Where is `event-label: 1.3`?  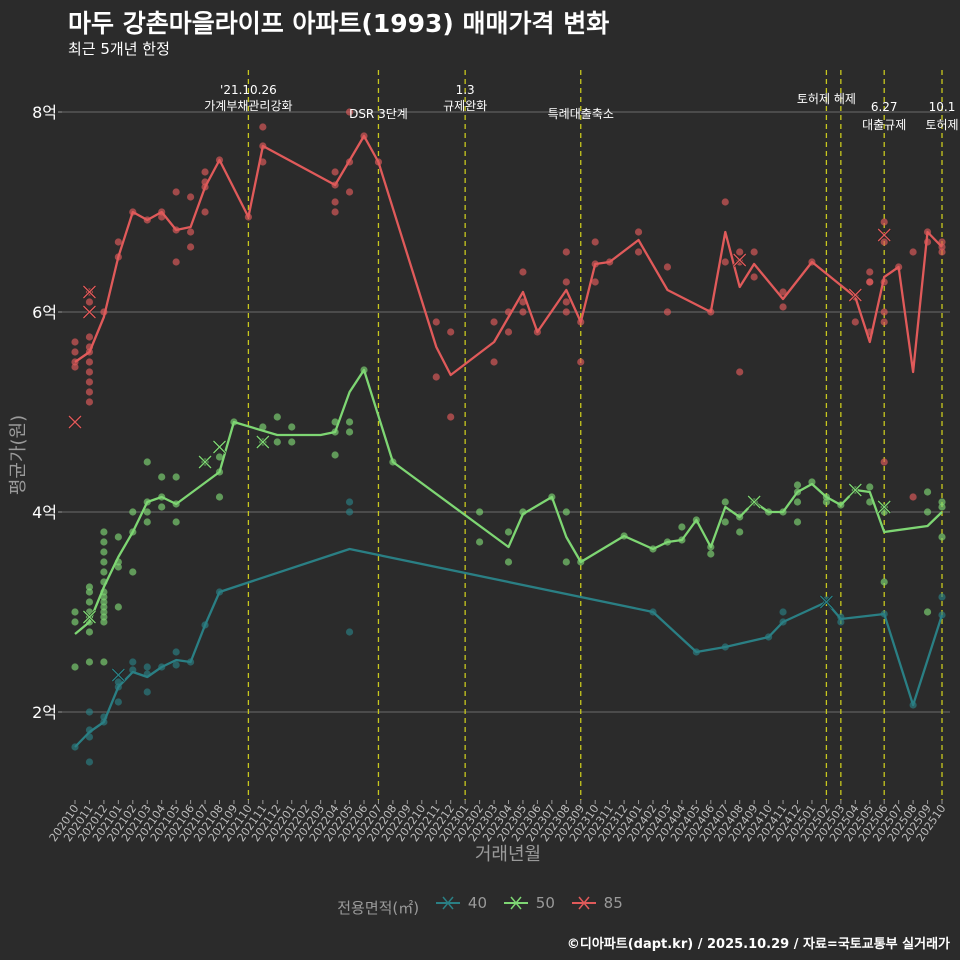
event-label: 1.3 is located at coordinates (465, 90).